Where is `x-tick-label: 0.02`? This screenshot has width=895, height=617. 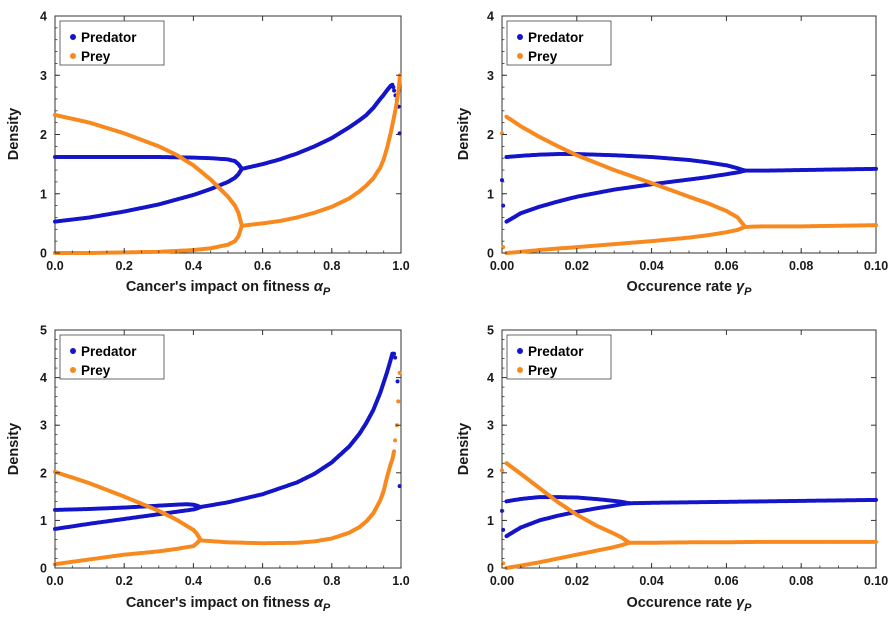 x-tick-label: 0.02 is located at coordinates (577, 266).